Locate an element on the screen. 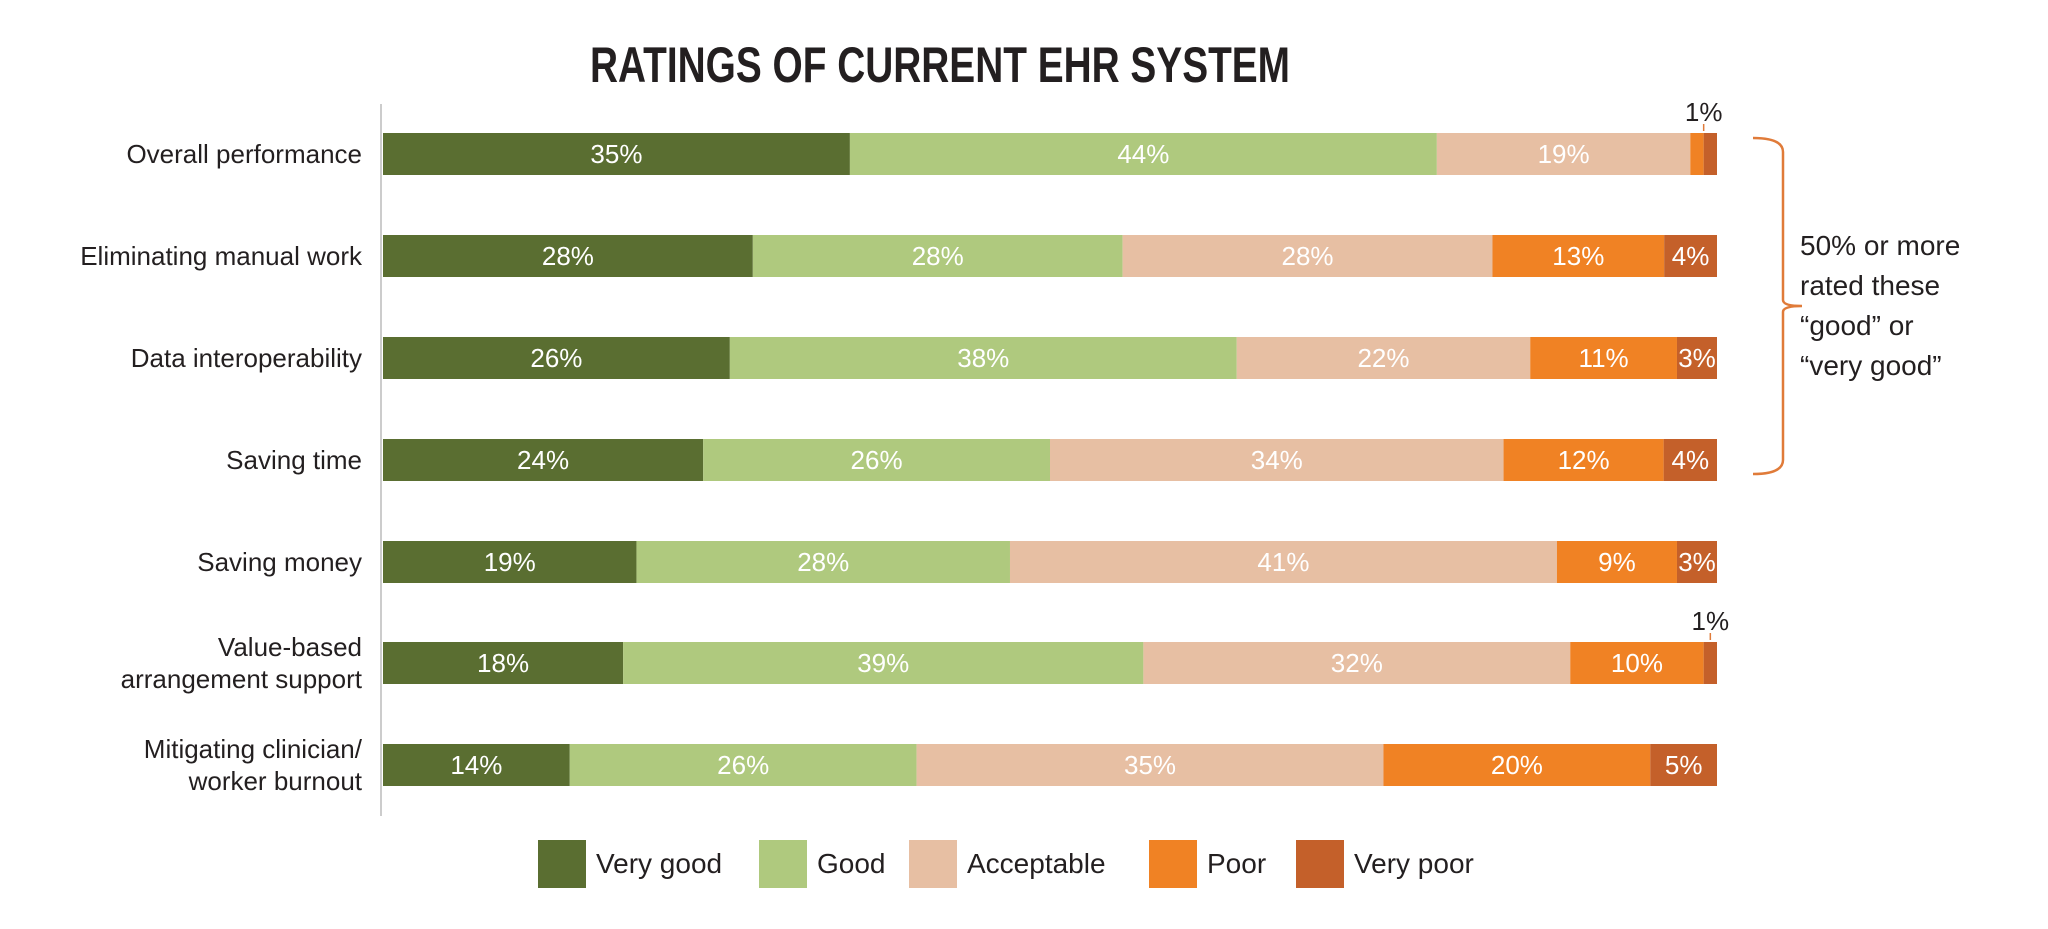 The width and height of the screenshot is (2048, 929). category-label: Mitigating clinician/worker burnout is located at coordinates (253, 765).